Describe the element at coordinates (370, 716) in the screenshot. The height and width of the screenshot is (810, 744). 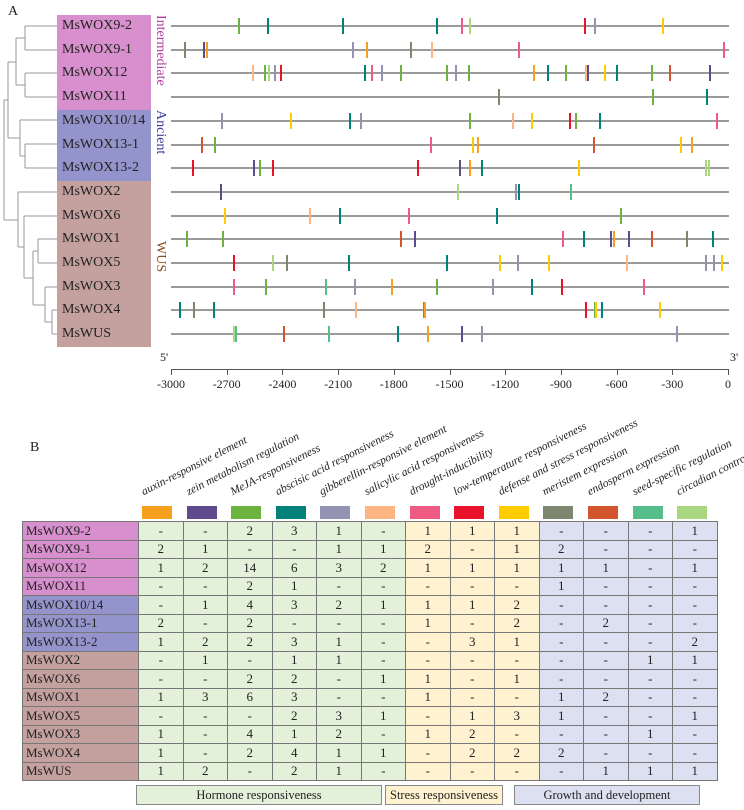
I see `table-row: MsWOX5- - -2 3 1-1 3 1- -1` at that location.